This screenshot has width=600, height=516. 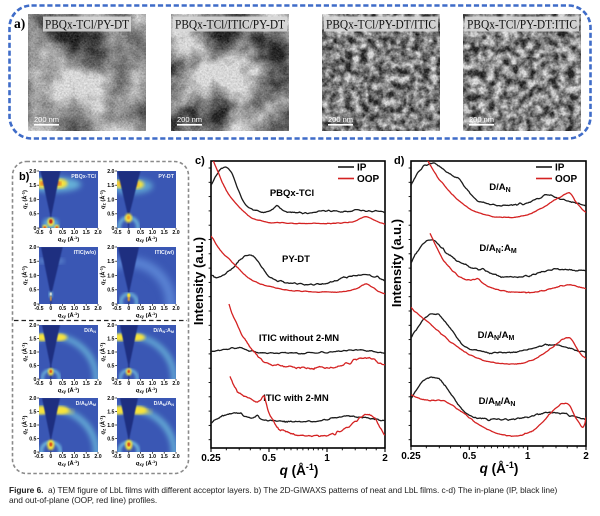 I want to click on svg-text: PBQx-TCl/ITIC/PY-DT, so click(x=230, y=25).